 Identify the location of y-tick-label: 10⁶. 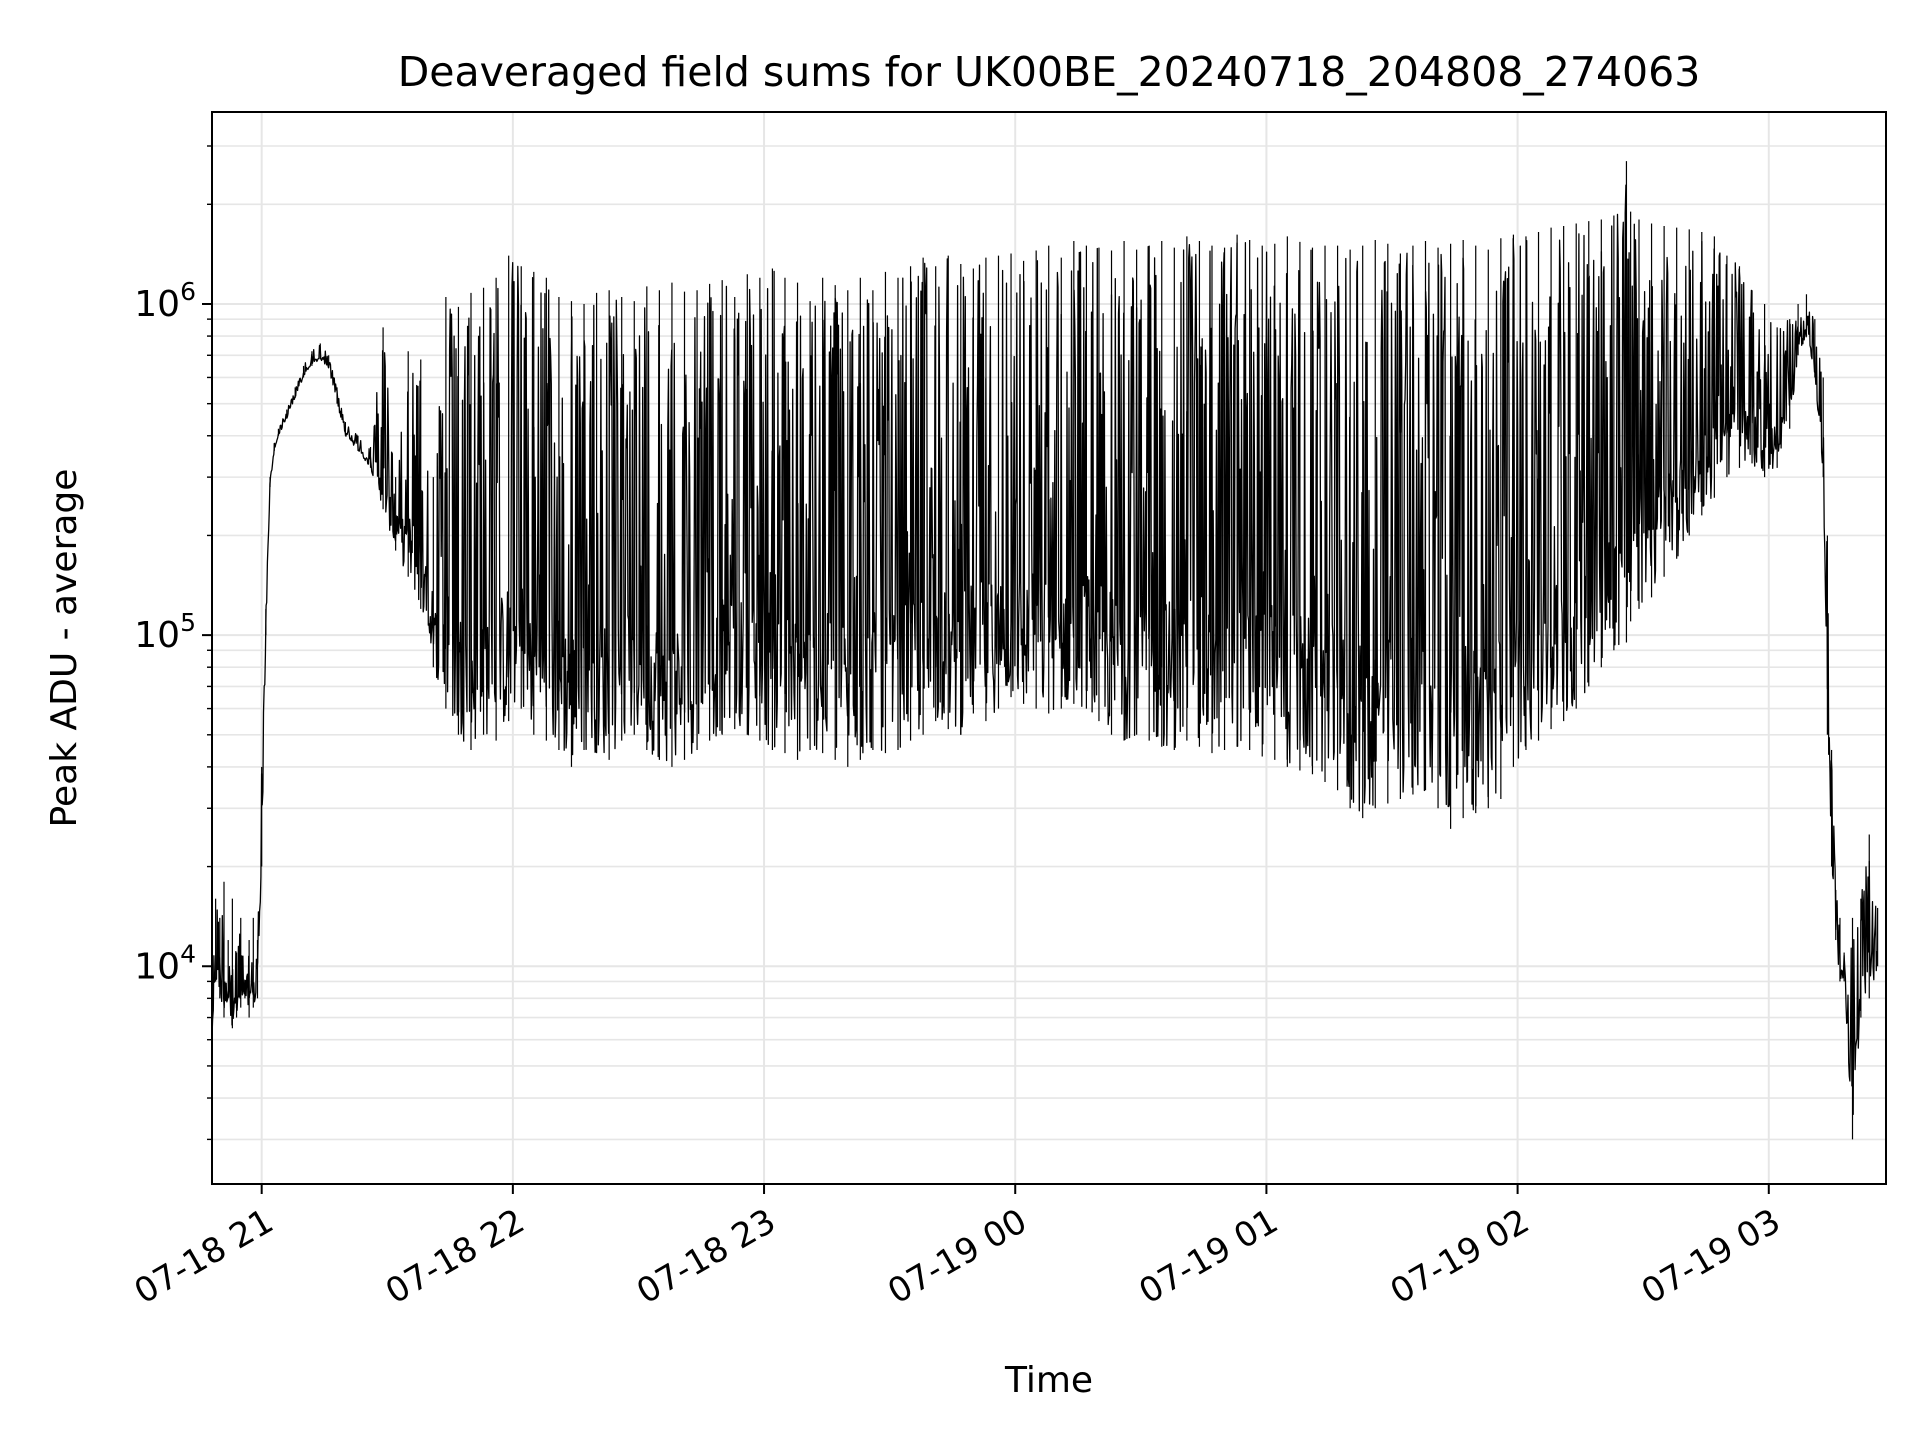
(165, 301).